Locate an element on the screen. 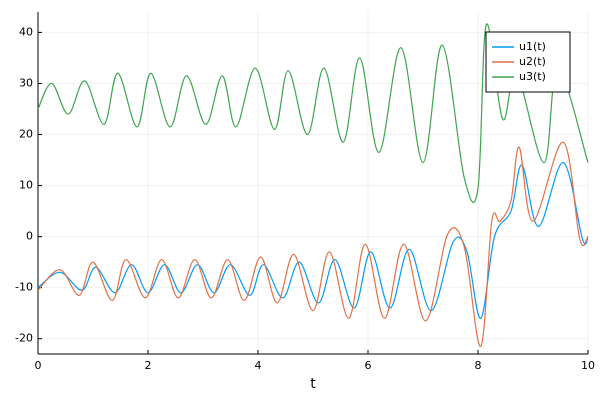 This screenshot has height=400, width=600. y-tick-label: -10 is located at coordinates (24, 287).